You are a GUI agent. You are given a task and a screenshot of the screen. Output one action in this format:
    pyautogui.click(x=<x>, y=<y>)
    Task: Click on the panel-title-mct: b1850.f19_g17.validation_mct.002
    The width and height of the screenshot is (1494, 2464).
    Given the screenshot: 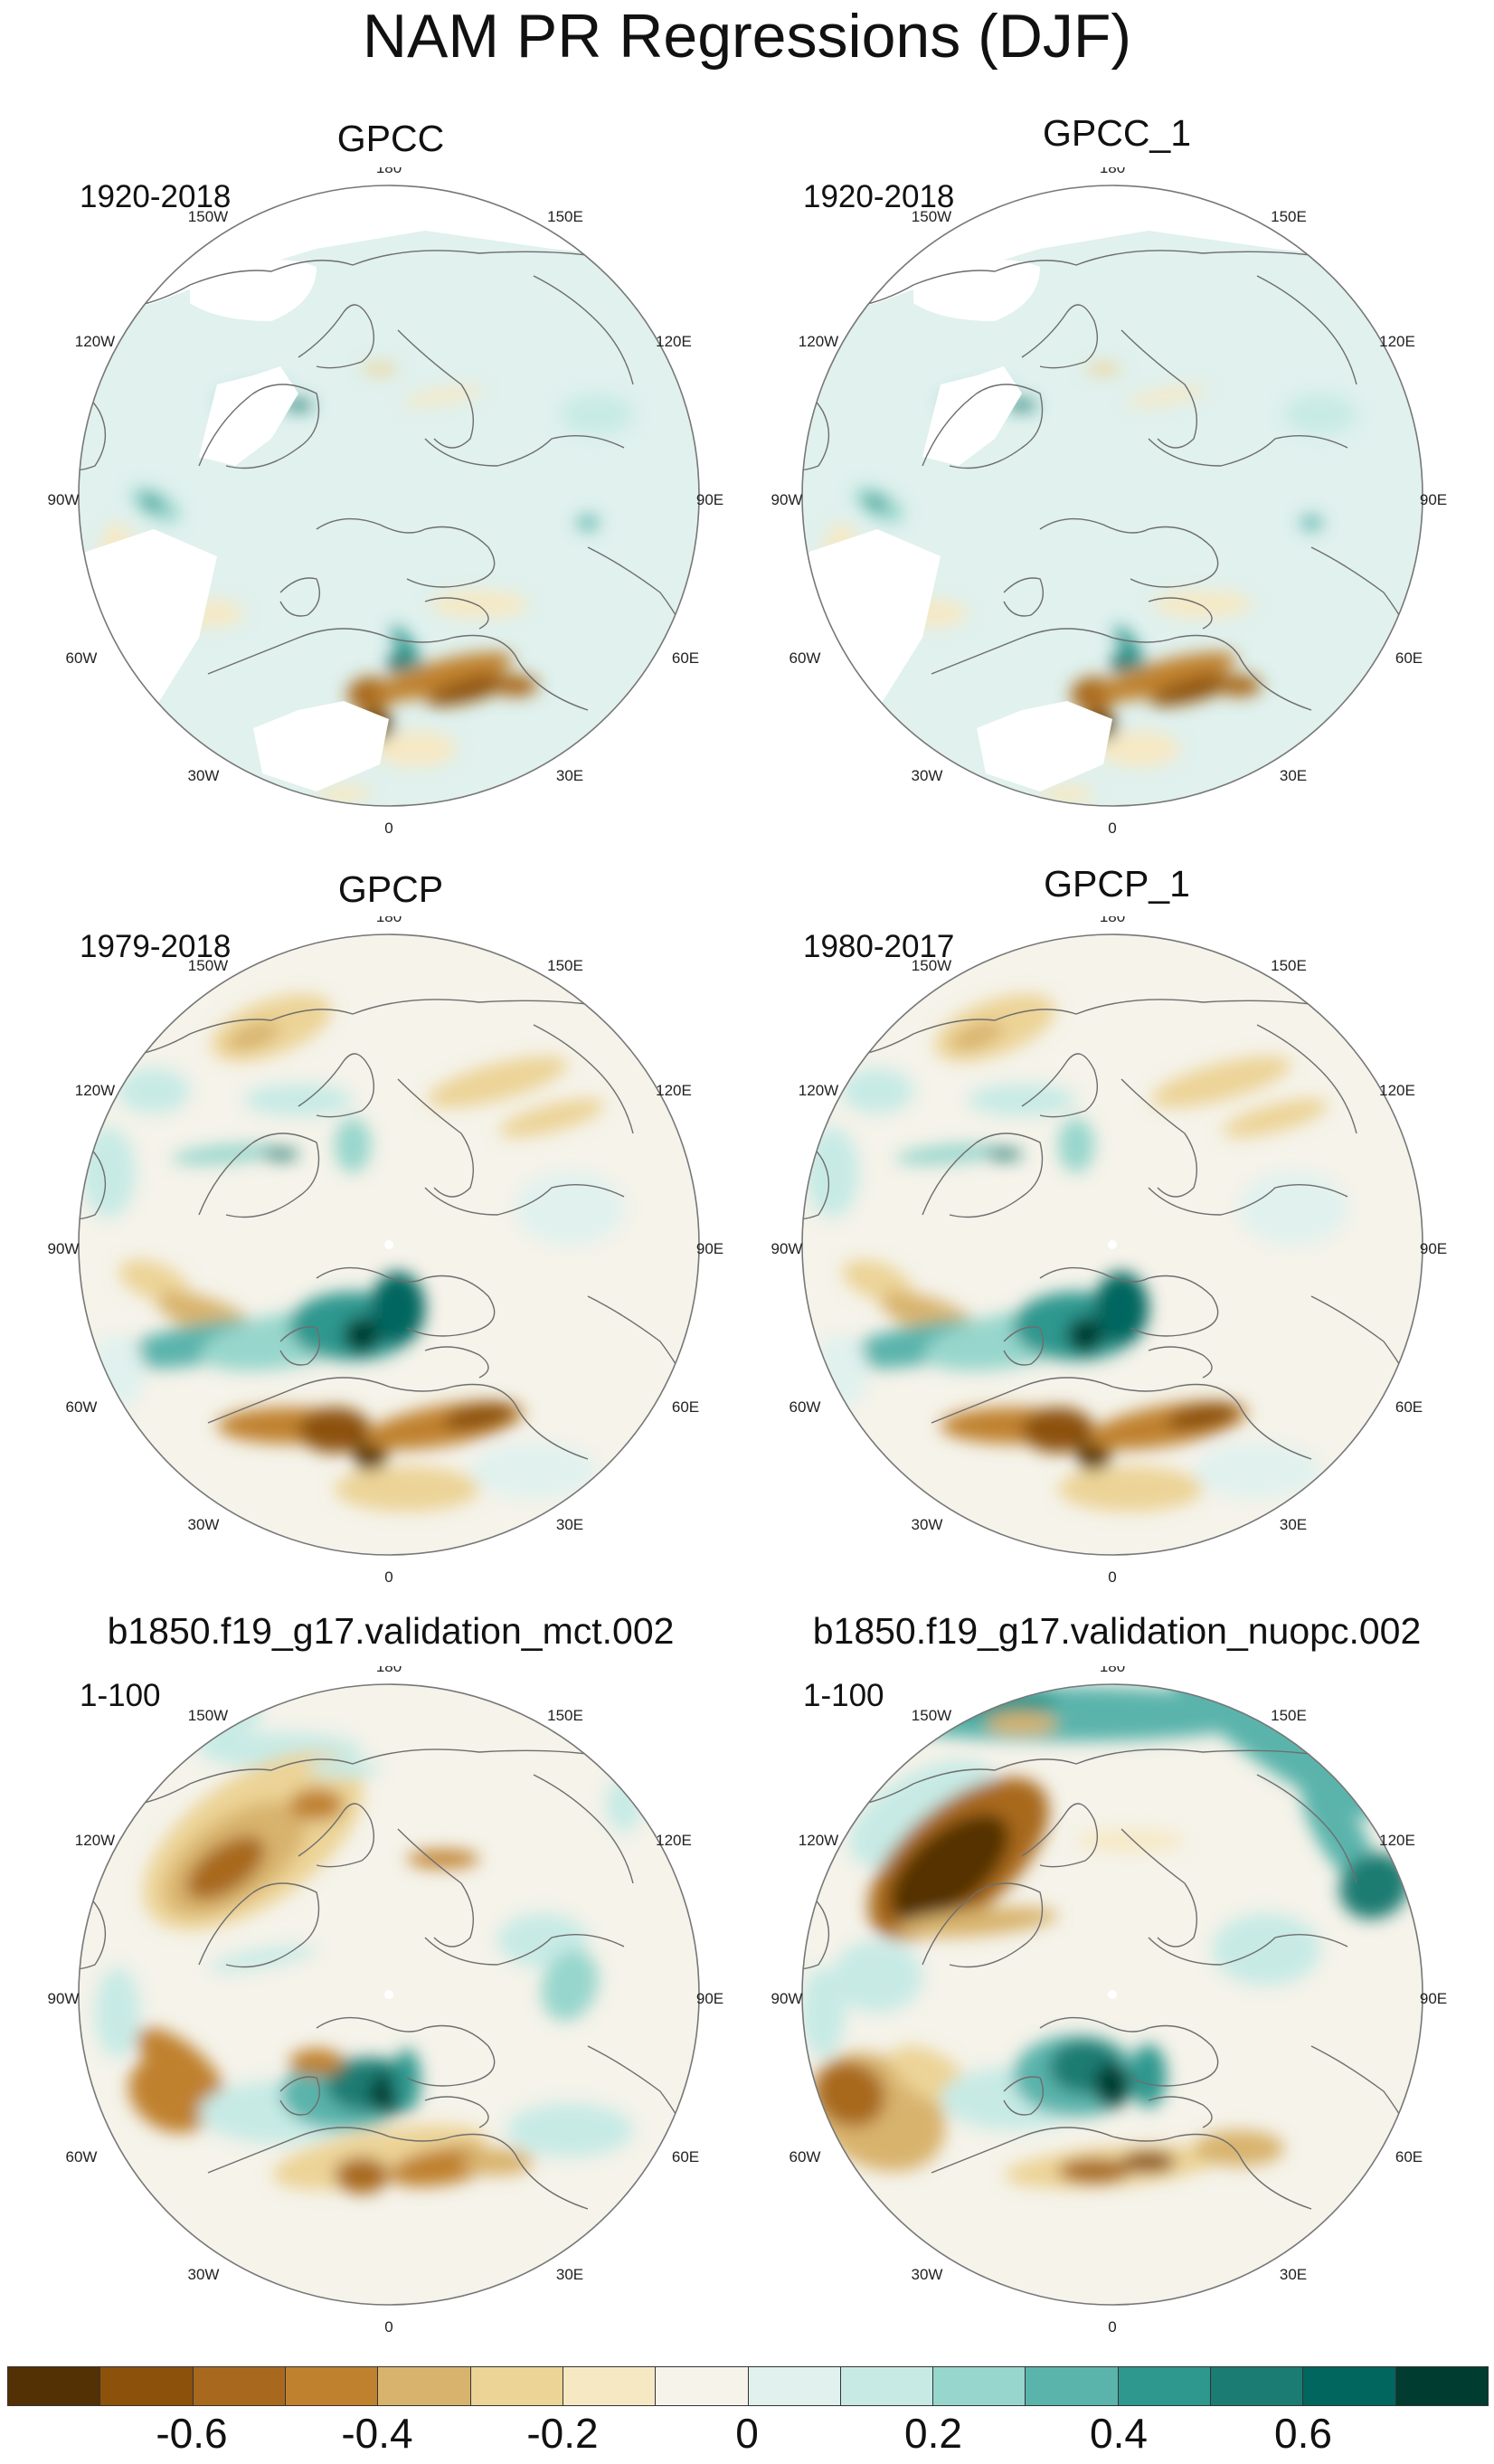 What is the action you would take?
    pyautogui.click(x=391, y=1631)
    